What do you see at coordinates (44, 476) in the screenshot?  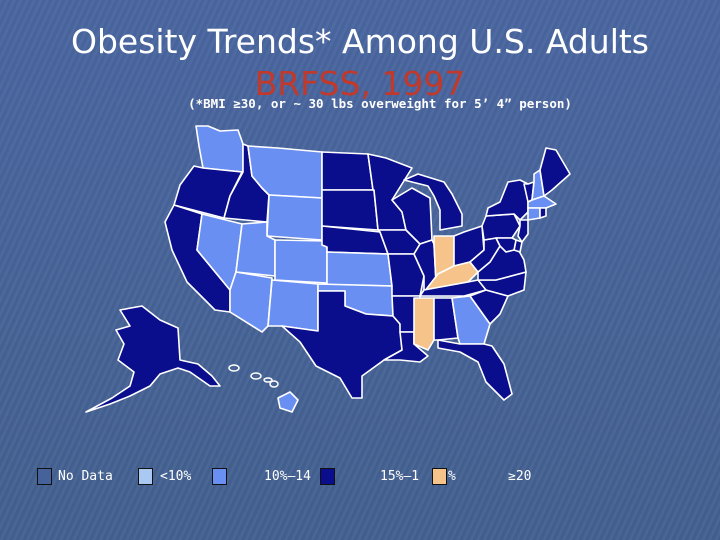 I see `legend-swatch-no-data` at bounding box center [44, 476].